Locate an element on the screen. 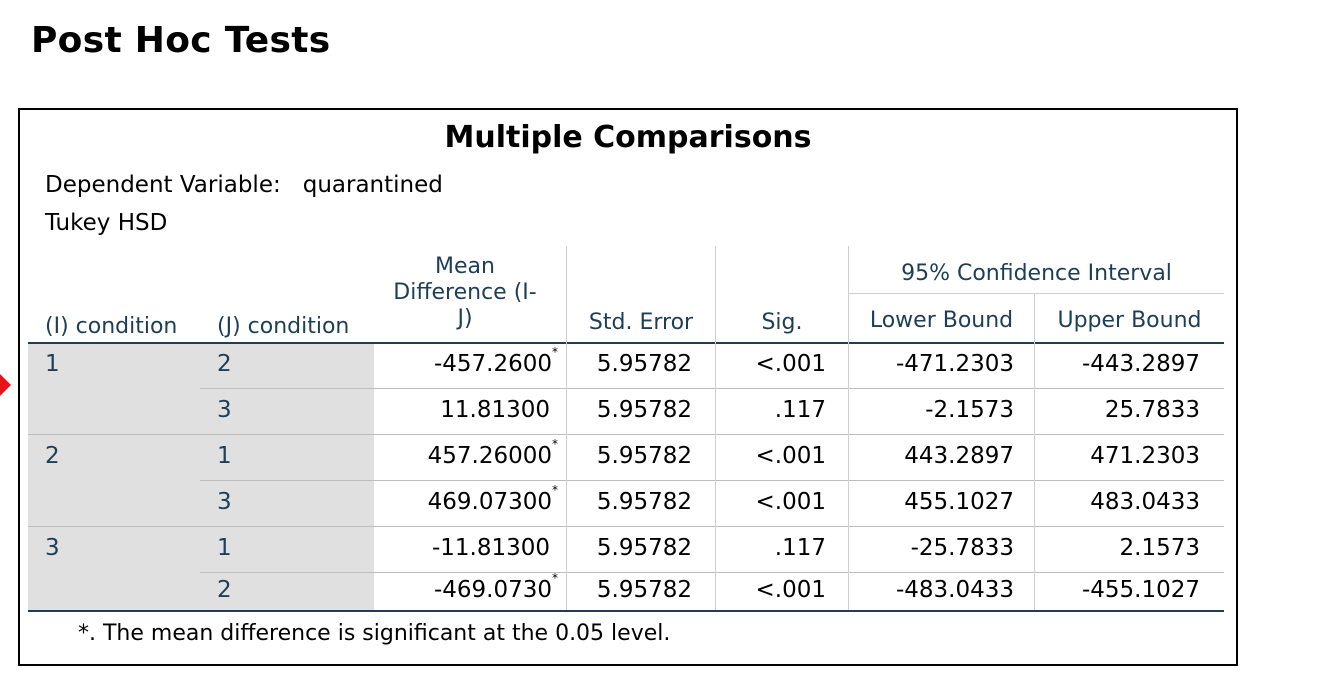 The image size is (1328, 696). mean-difference-value: 469.07300 is located at coordinates (489, 502).